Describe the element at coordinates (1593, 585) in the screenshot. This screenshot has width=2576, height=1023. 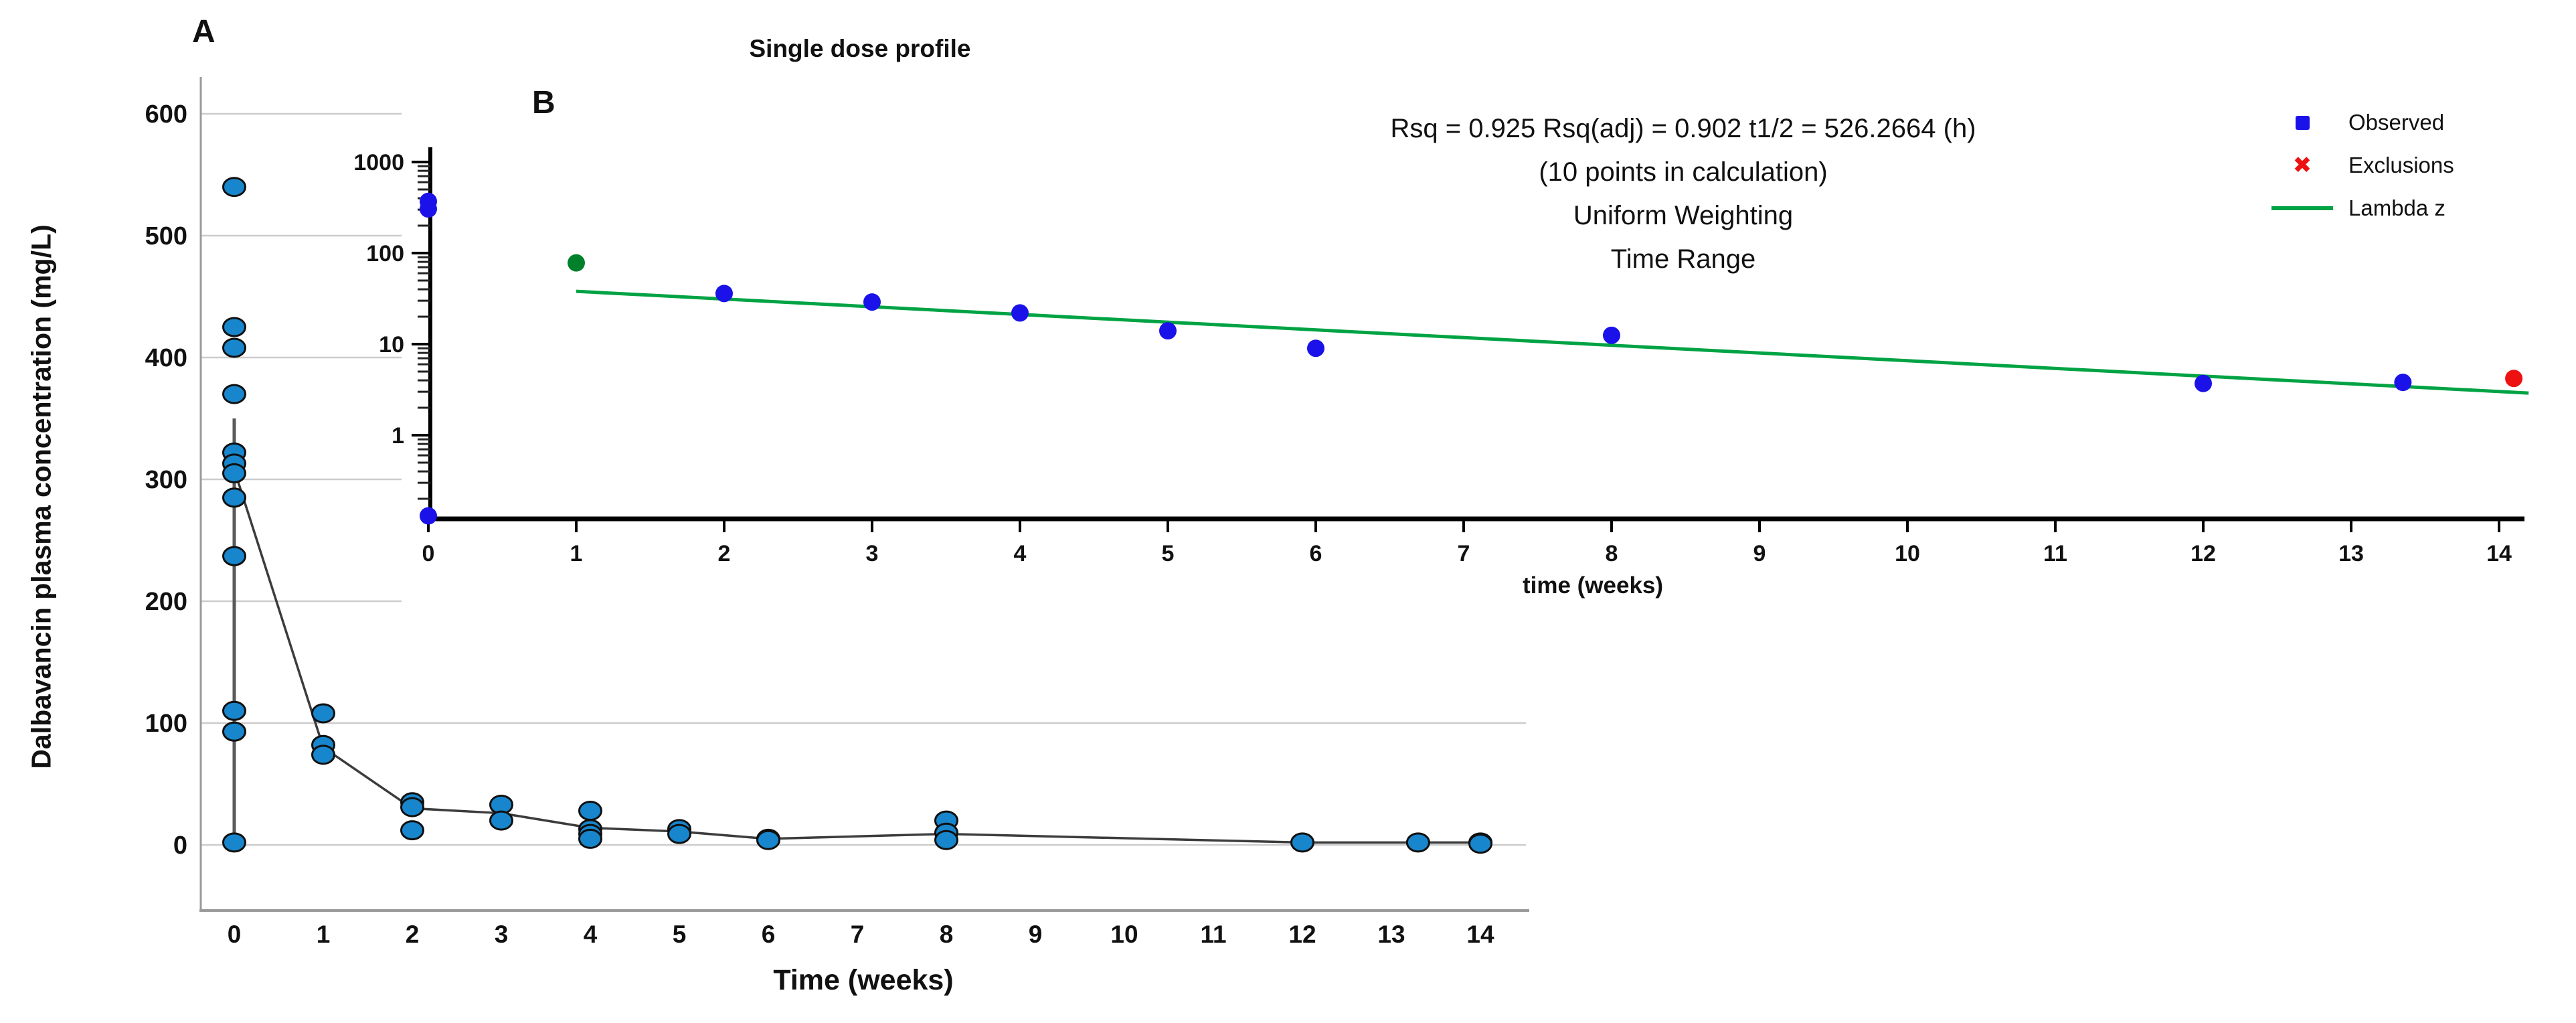
I see `panel-b-x-axis-title: time (weeks)` at that location.